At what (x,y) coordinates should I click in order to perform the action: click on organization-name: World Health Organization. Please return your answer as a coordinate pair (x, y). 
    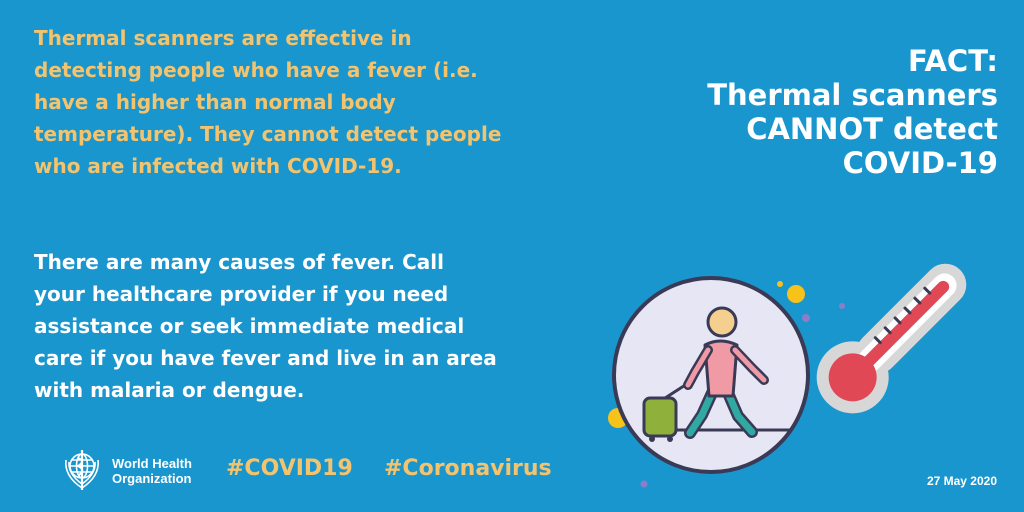
    Looking at the image, I should click on (152, 471).